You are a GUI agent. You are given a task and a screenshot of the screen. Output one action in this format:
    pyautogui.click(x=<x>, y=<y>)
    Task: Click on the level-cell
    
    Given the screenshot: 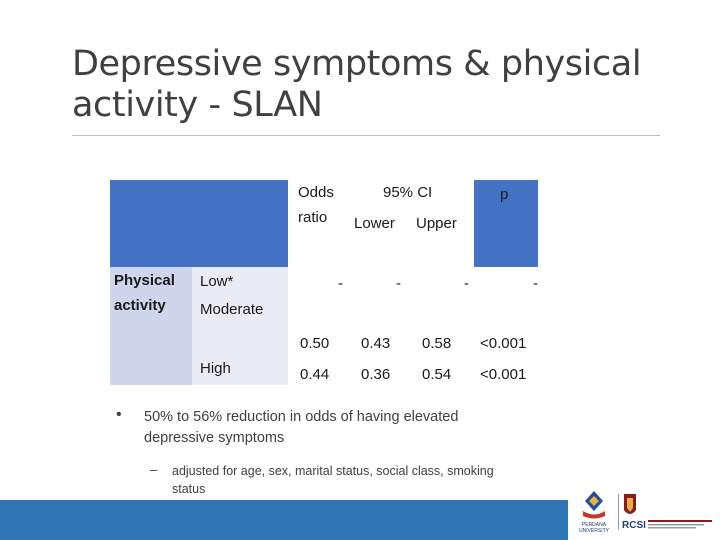 What is the action you would take?
    pyautogui.click(x=240, y=326)
    